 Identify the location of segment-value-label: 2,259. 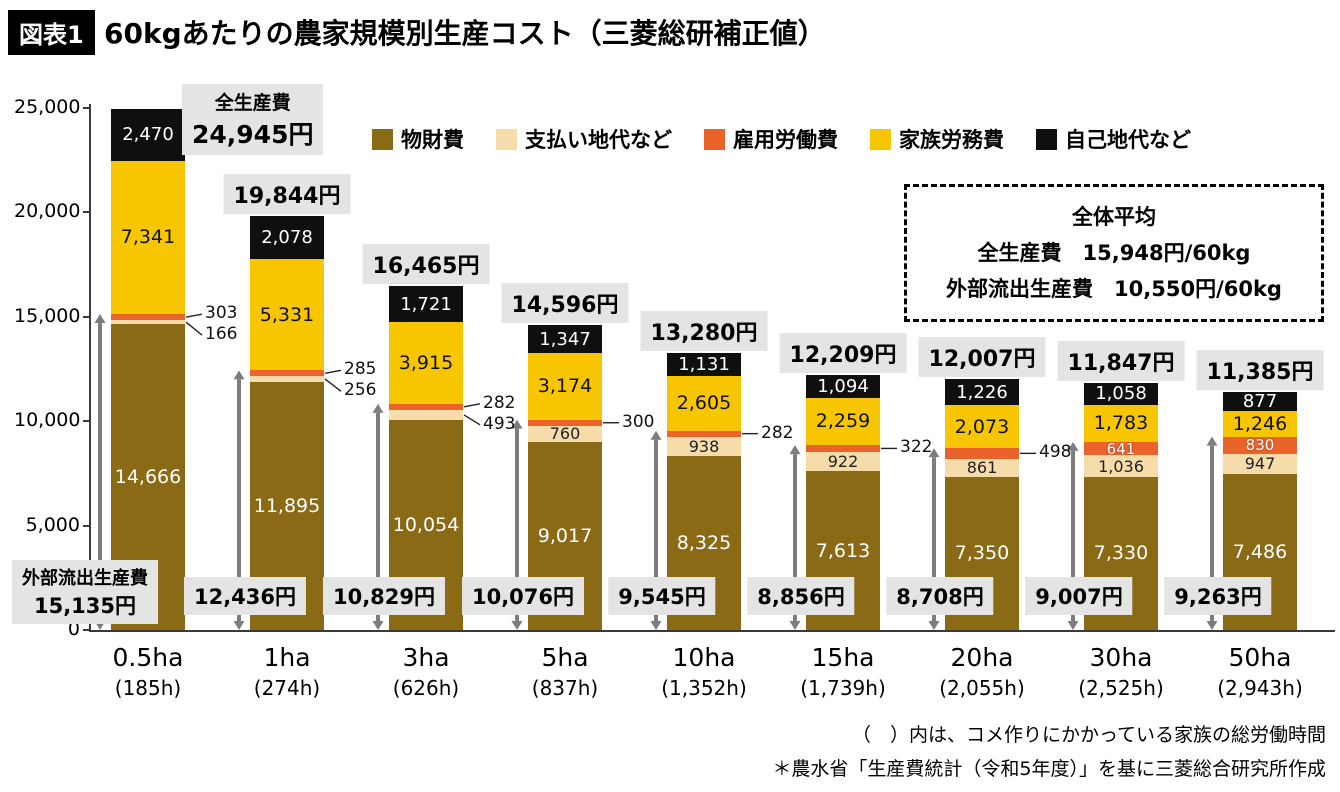
(843, 421).